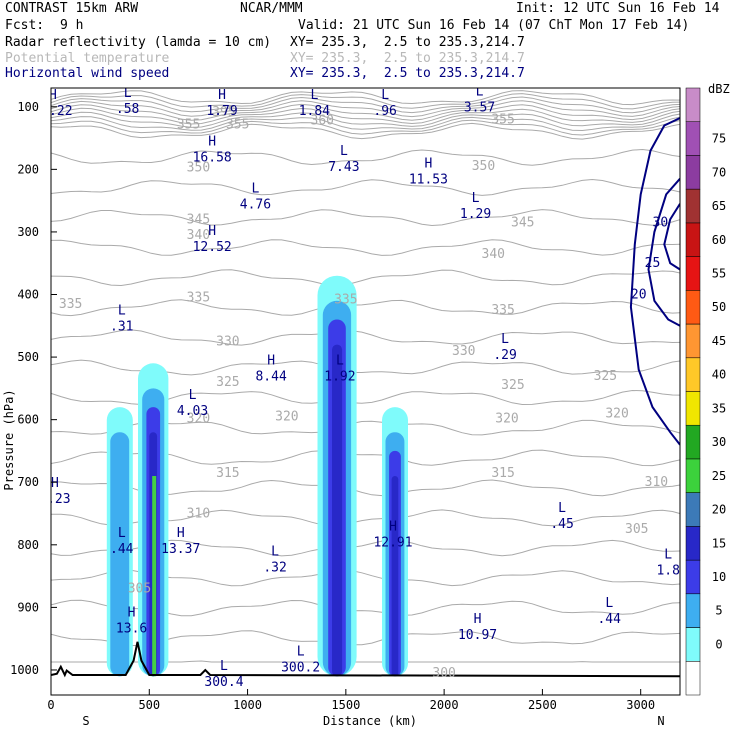 Image resolution: width=740 pixels, height=740 pixels. What do you see at coordinates (522, 223) in the screenshot?
I see `theta-label: 345` at bounding box center [522, 223].